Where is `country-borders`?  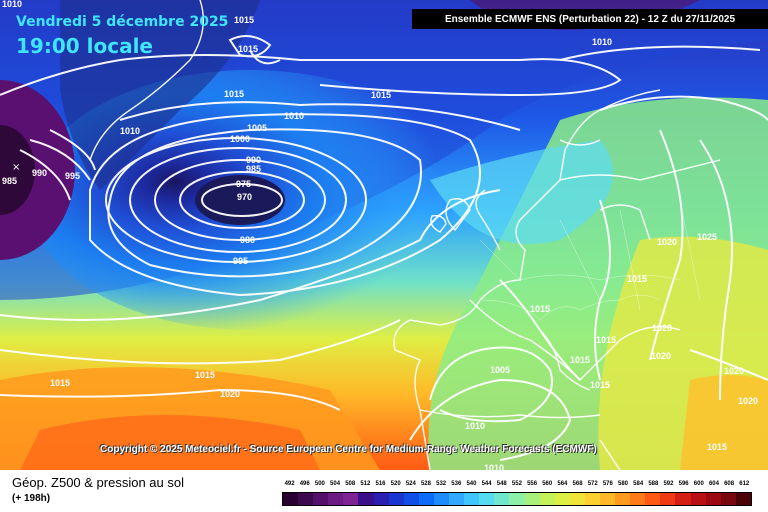 country-borders is located at coordinates (590, 260).